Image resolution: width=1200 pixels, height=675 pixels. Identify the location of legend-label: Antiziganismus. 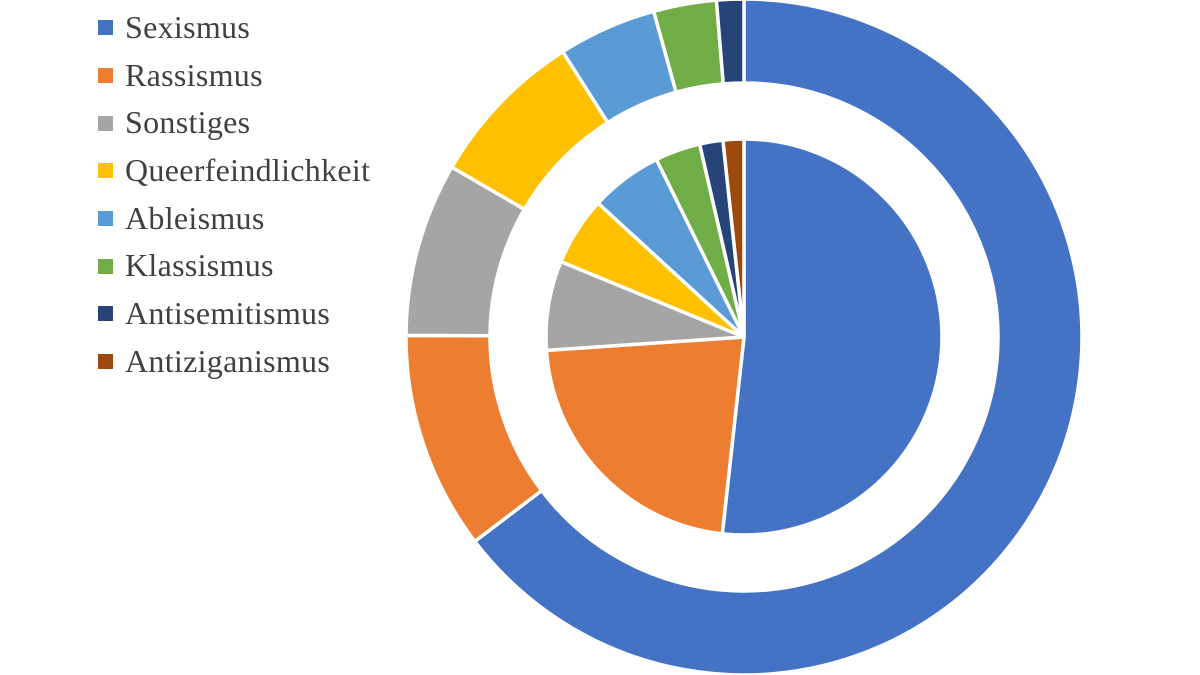
(228, 360).